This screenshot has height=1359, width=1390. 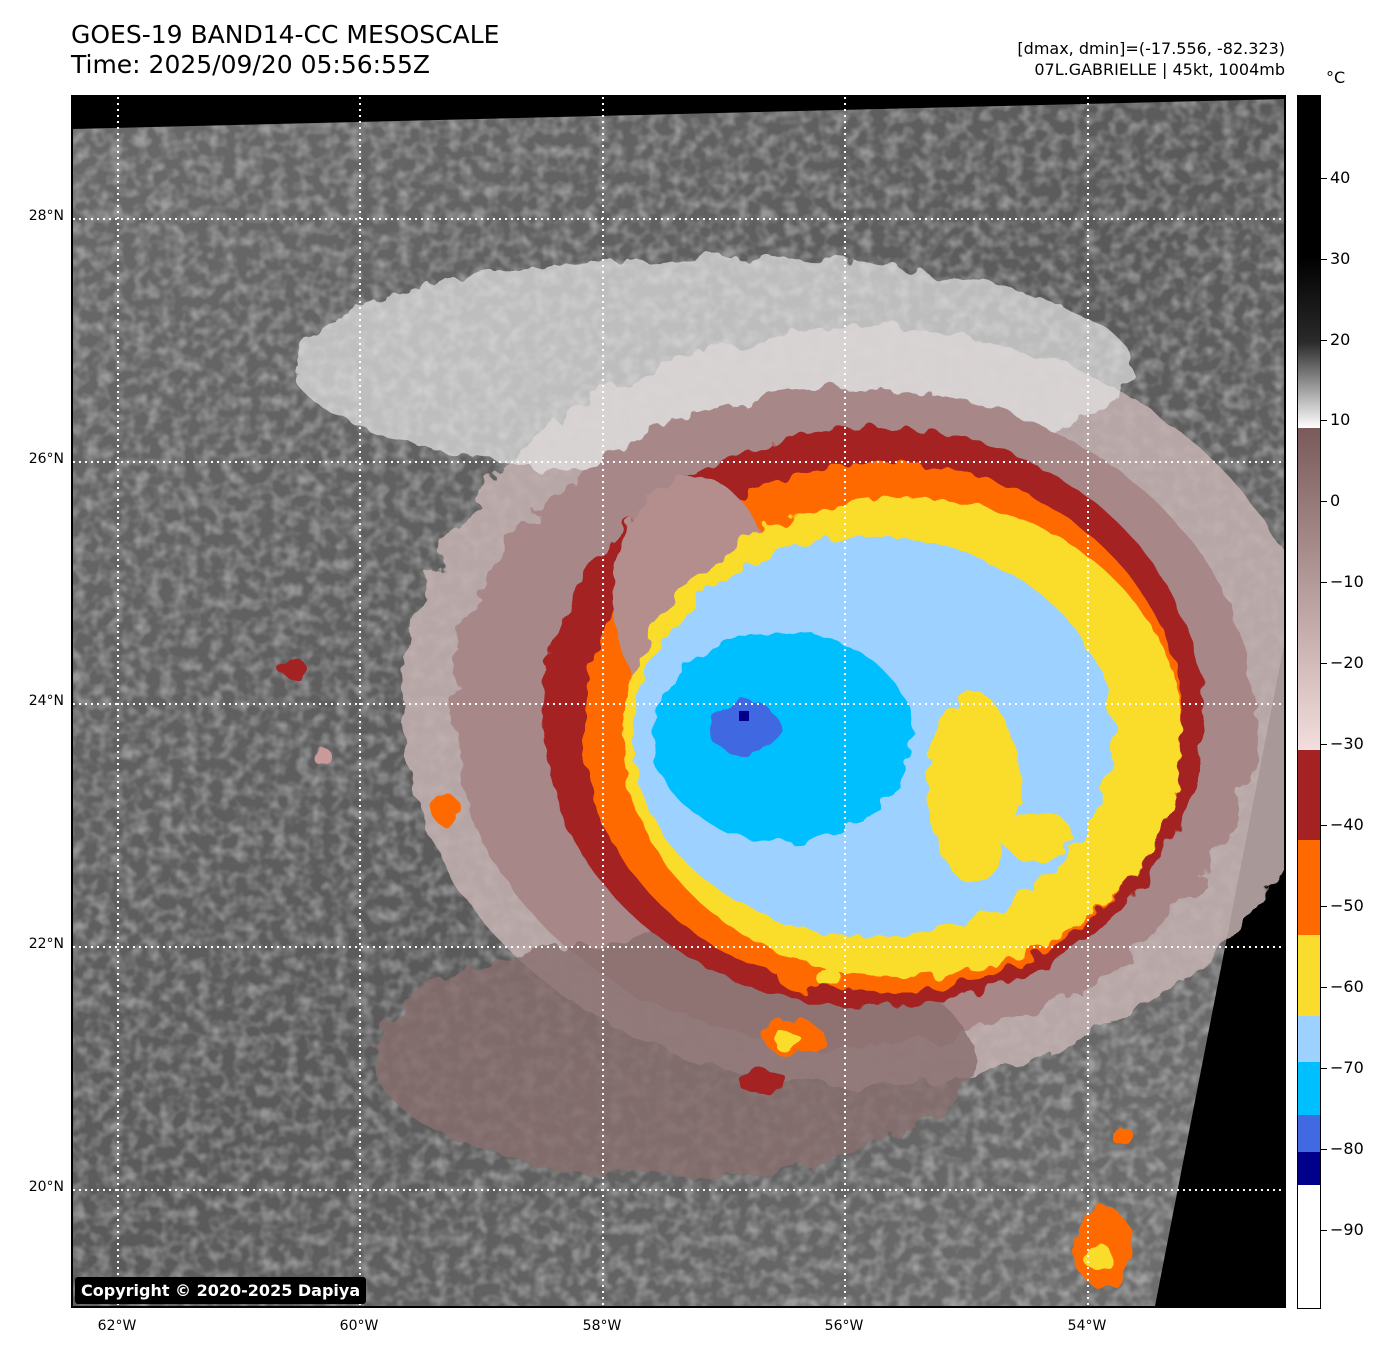 I want to click on lat-label-24n: 24°N, so click(x=46, y=701).